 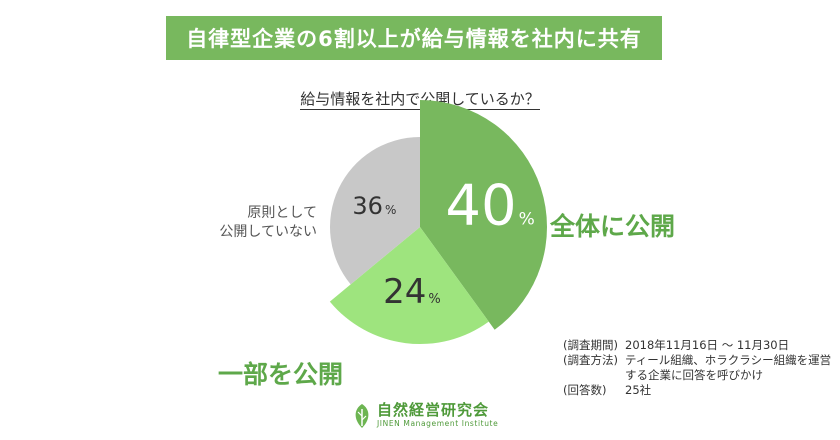 I want to click on survey-period-row: (調査期間) 2018年11月16日 〜 11月30日, so click(x=699, y=345).